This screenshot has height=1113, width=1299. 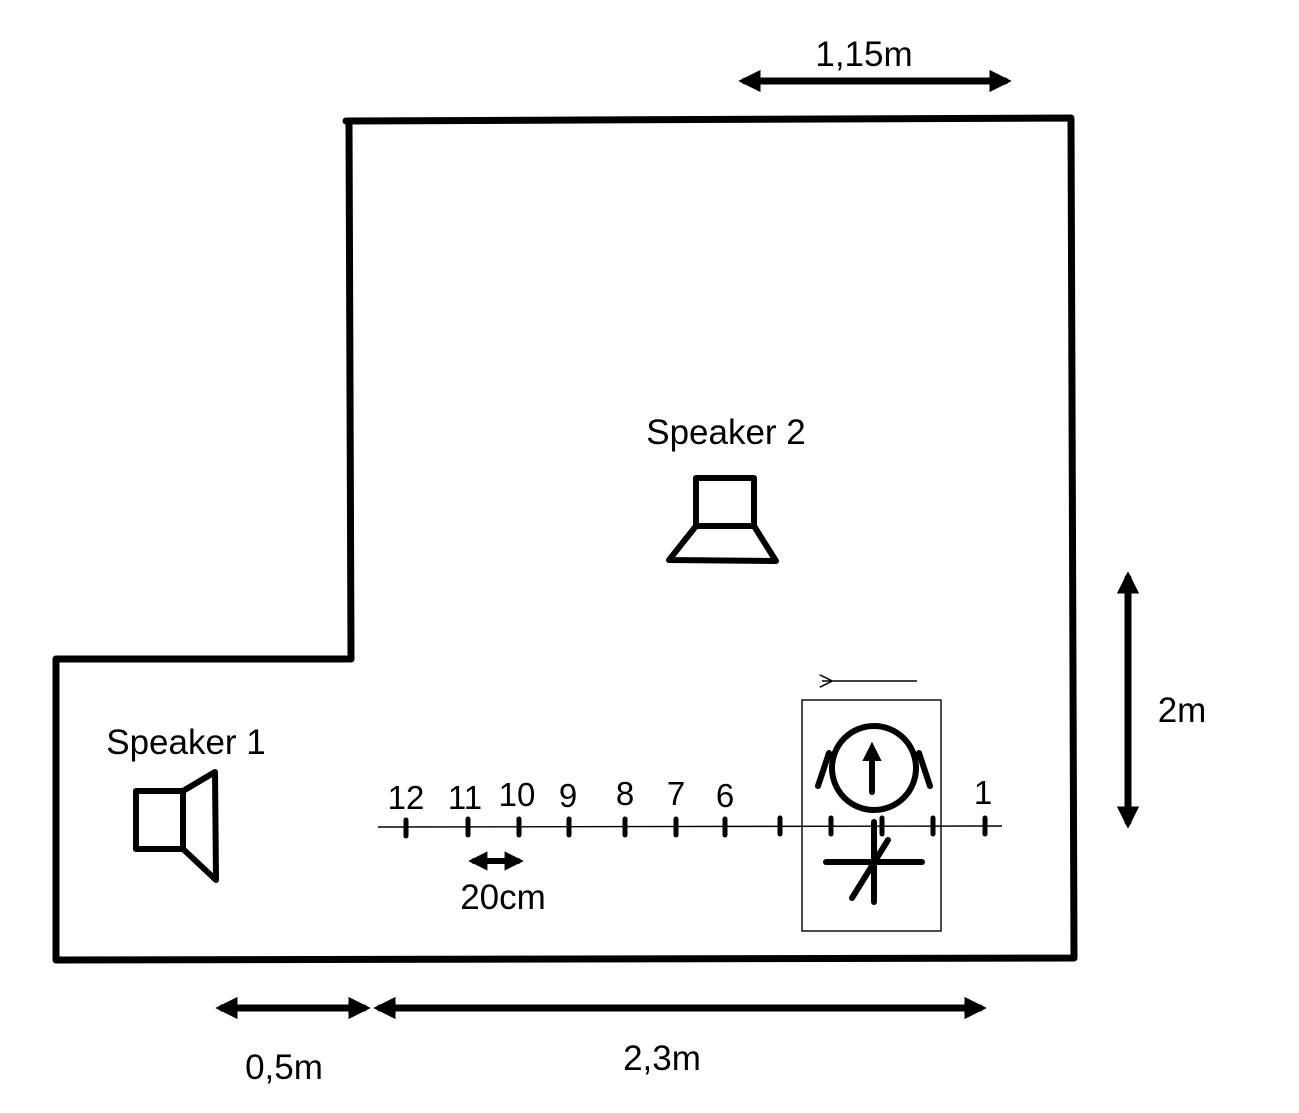 I want to click on top-dimension-label: 1,15m, so click(x=863, y=54).